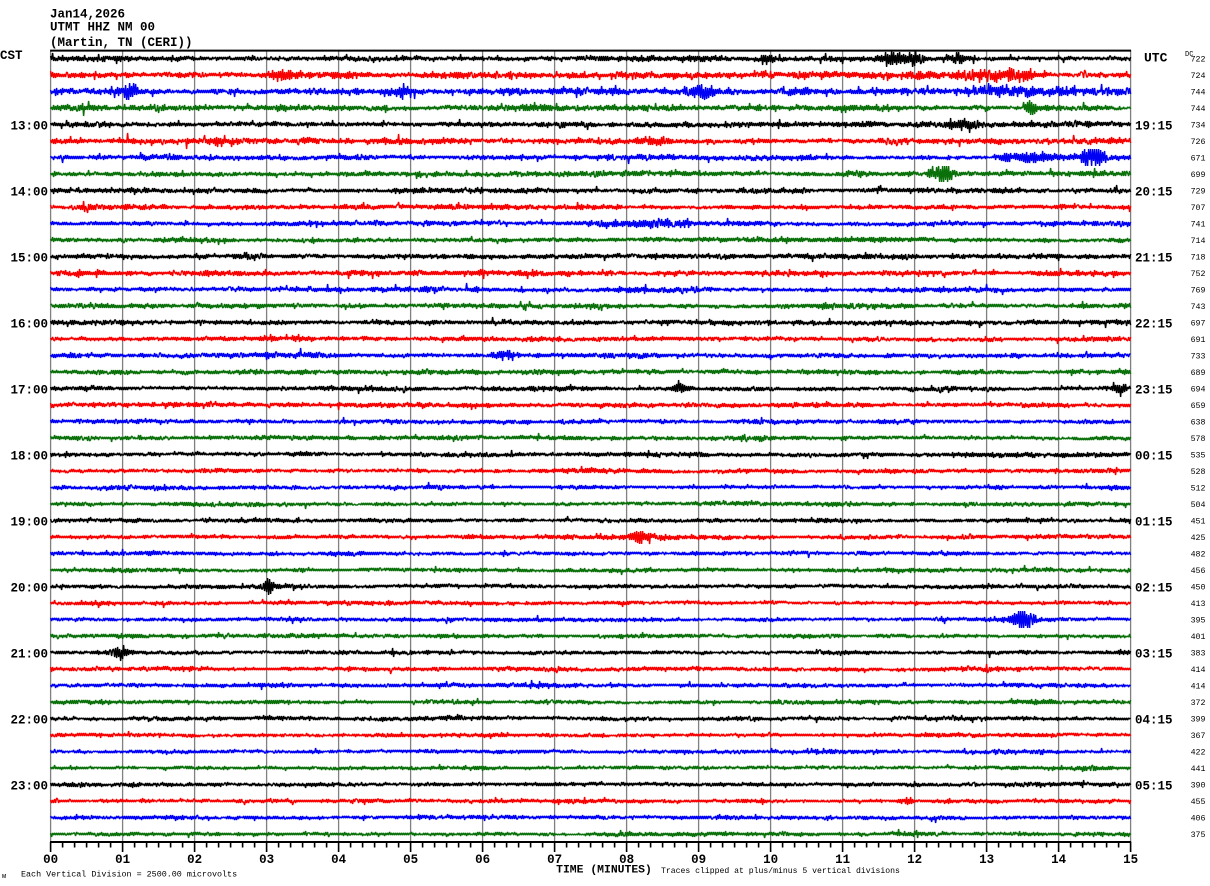 Image resolution: width=1210 pixels, height=886 pixels. I want to click on svg-text: 578, so click(1198, 439).